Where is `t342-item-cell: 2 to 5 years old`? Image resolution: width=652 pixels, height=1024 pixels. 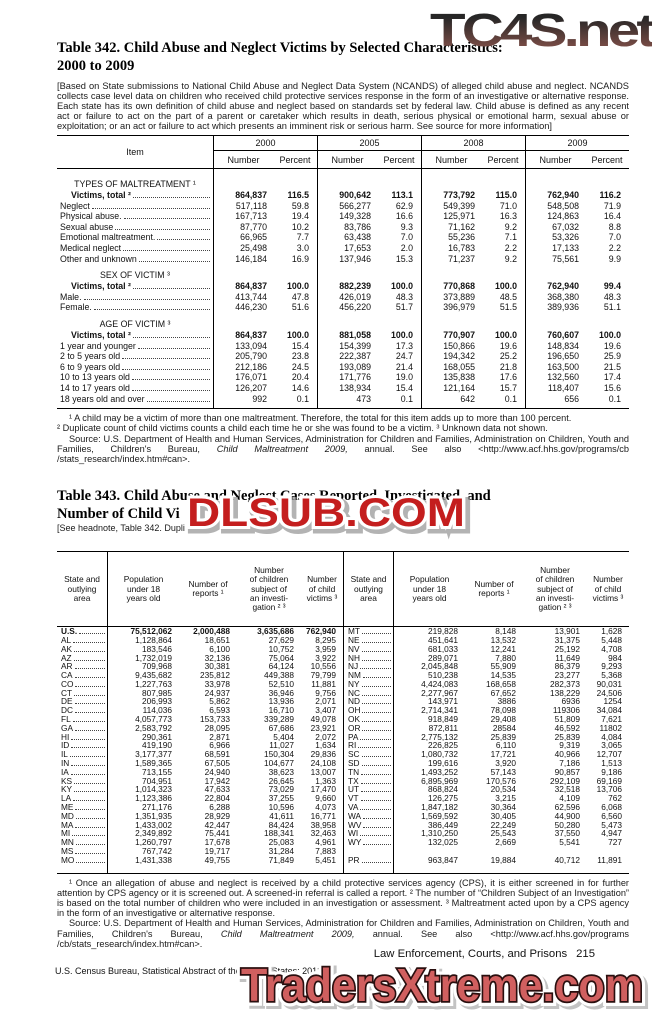
t342-item-cell: 2 to 5 years old is located at coordinates (135, 356).